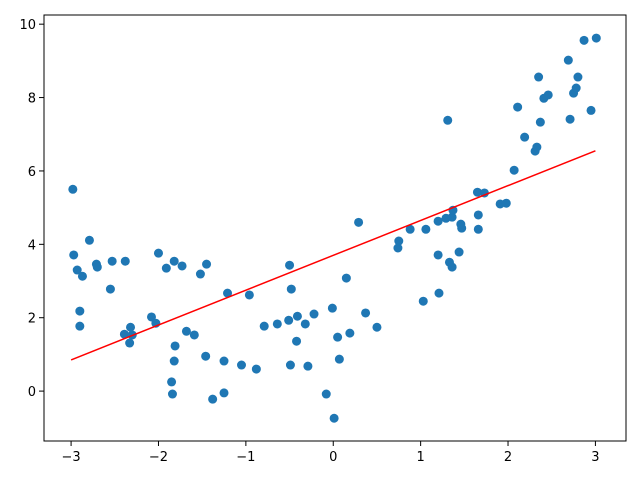 The width and height of the screenshot is (640, 480). I want to click on y-tick-label: 8, so click(32, 99).